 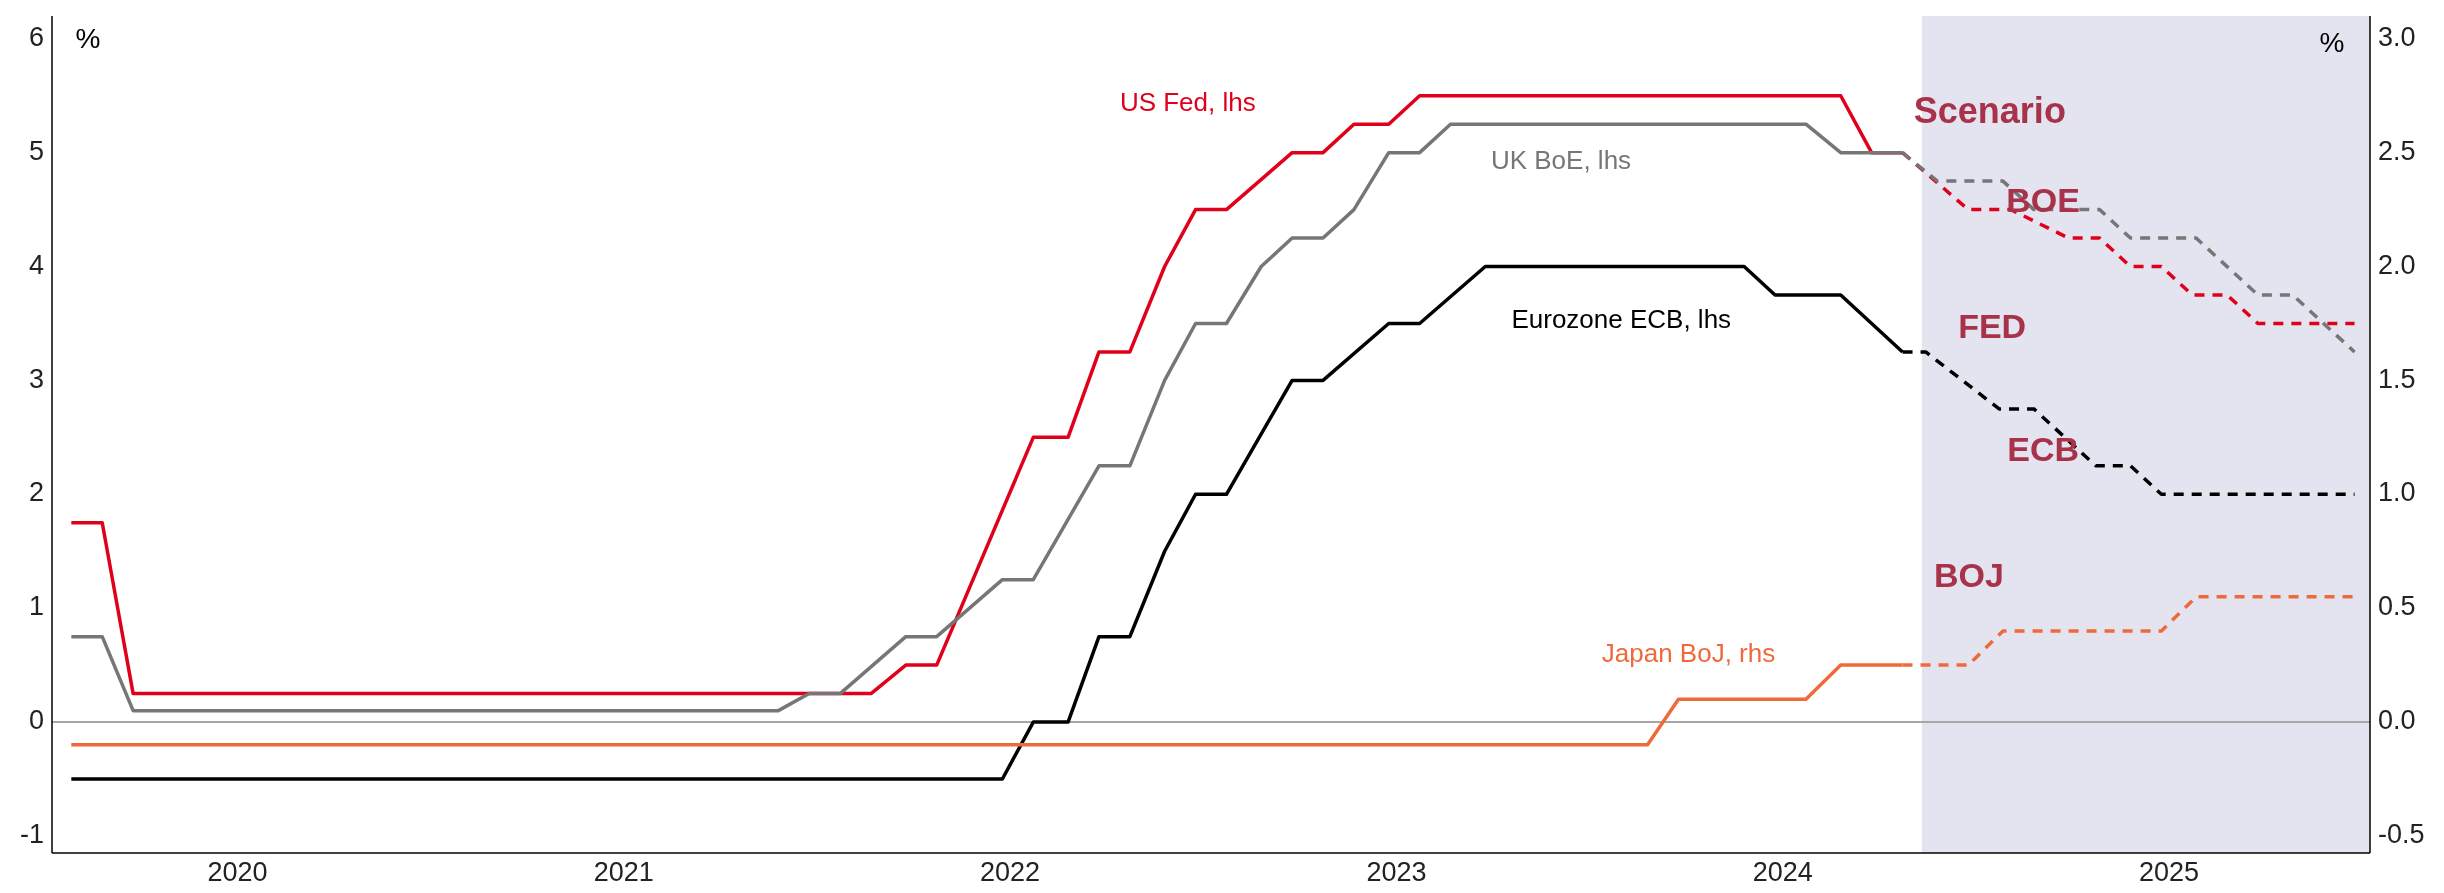 I want to click on x-tick-label: 2025, so click(x=2169, y=872).